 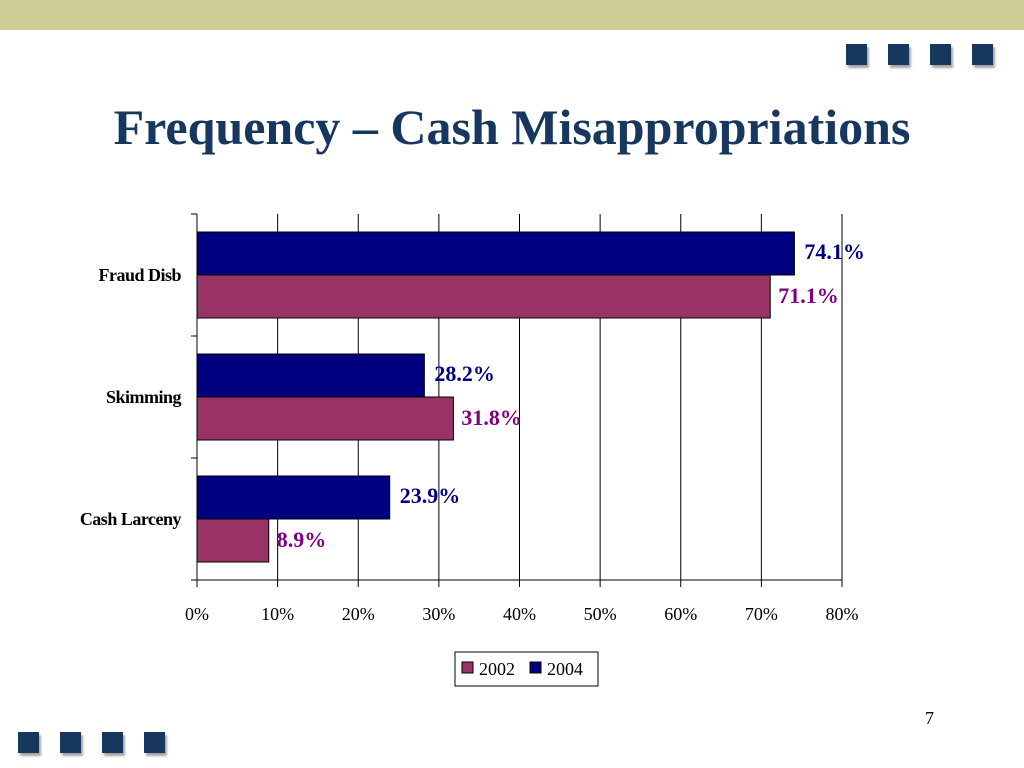 I want to click on category-label: Skimming, so click(x=144, y=397).